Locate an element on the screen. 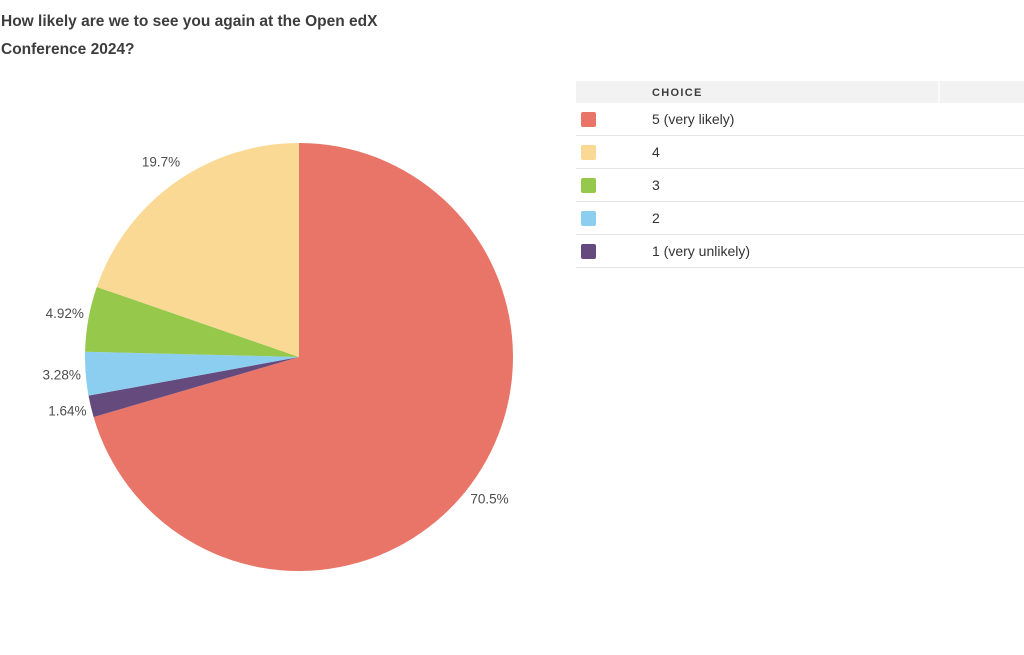  legend-row-label: 2 is located at coordinates (656, 218).